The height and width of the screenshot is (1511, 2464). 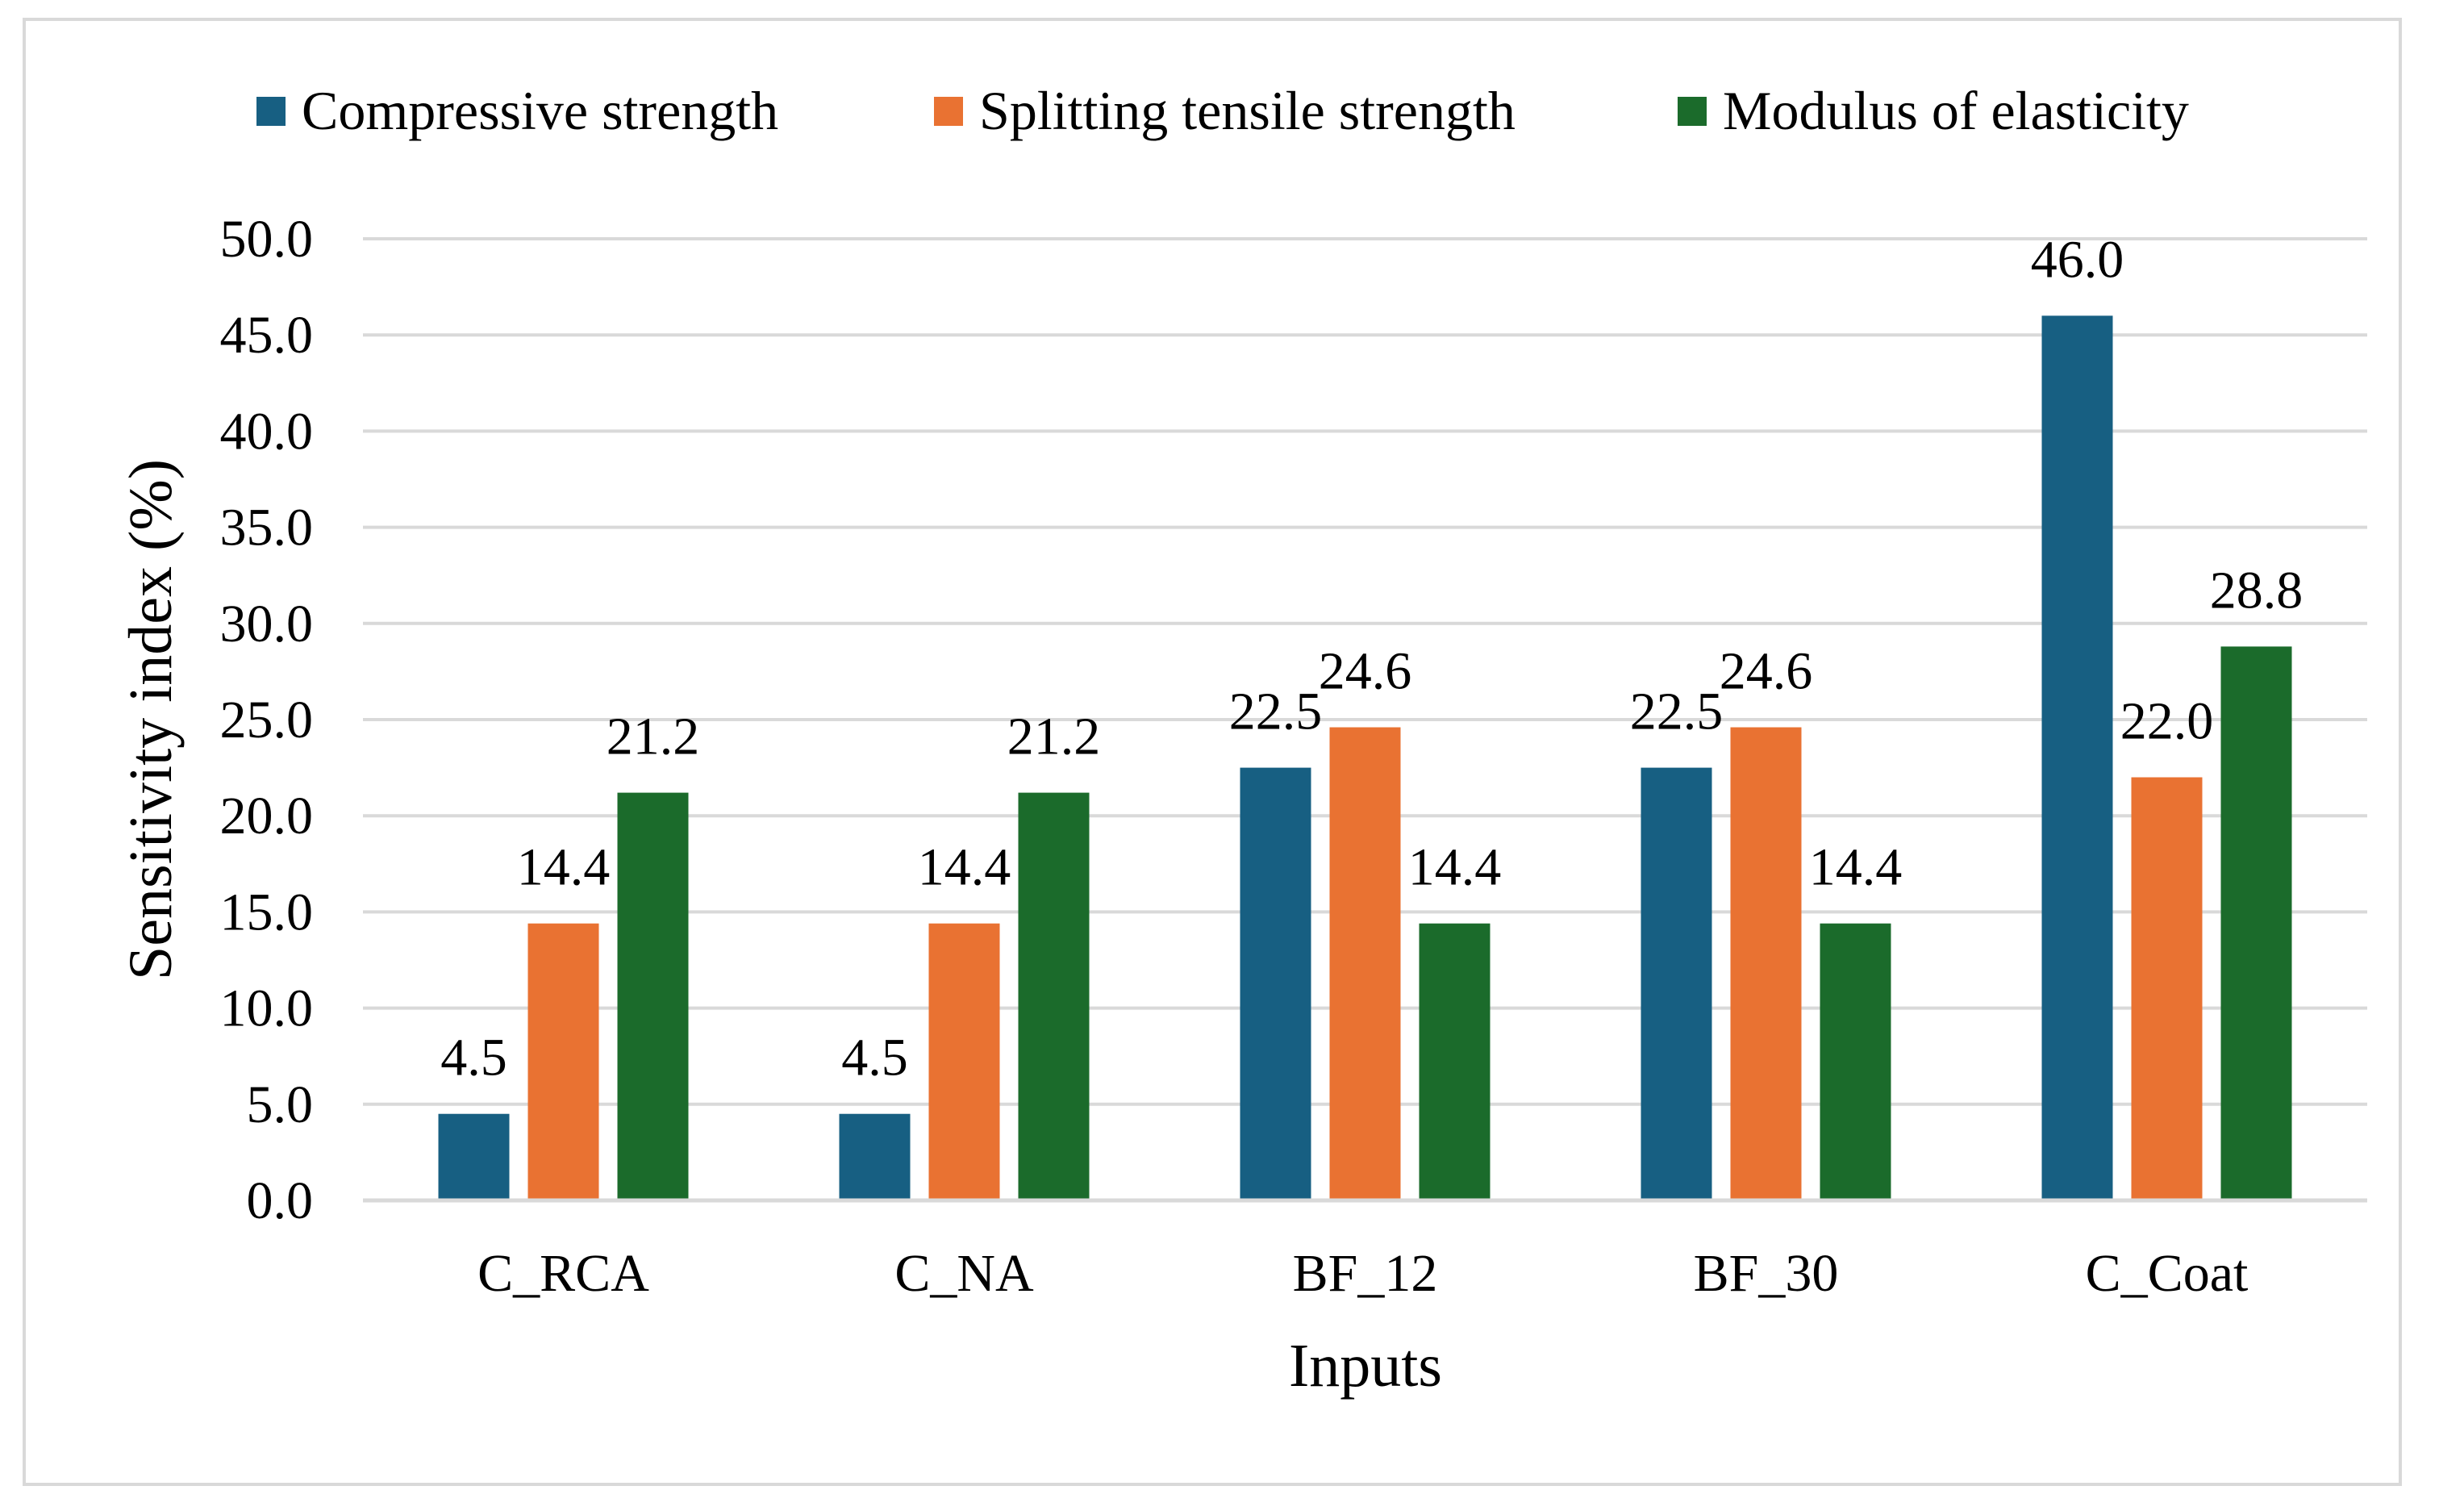 What do you see at coordinates (267, 431) in the screenshot?
I see `y-tick-label: 40.0` at bounding box center [267, 431].